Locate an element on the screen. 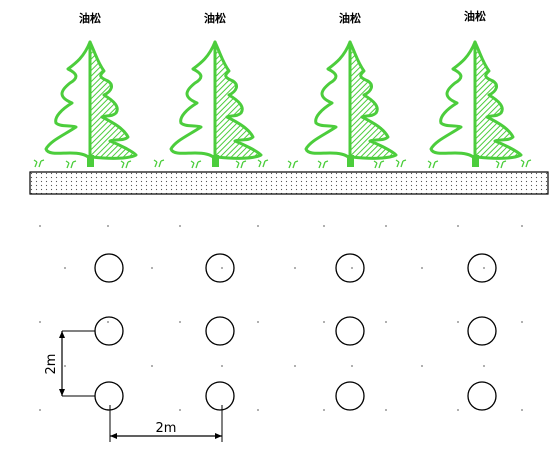  soil-strip is located at coordinates (289, 183).